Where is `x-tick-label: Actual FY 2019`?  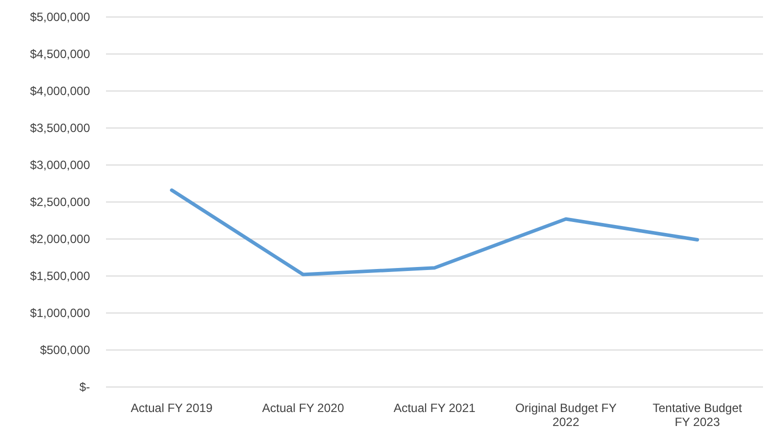 x-tick-label: Actual FY 2019 is located at coordinates (171, 408).